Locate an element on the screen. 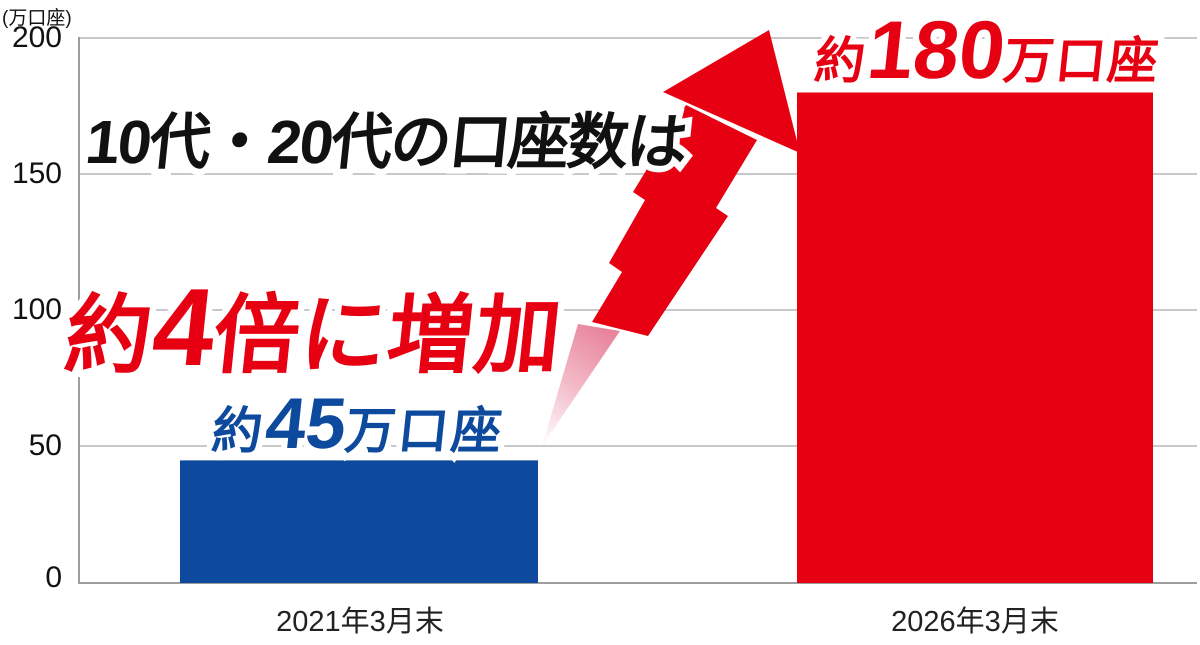  headline-line2: 約4倍に増加 約4倍に増加 is located at coordinates (363, 328).